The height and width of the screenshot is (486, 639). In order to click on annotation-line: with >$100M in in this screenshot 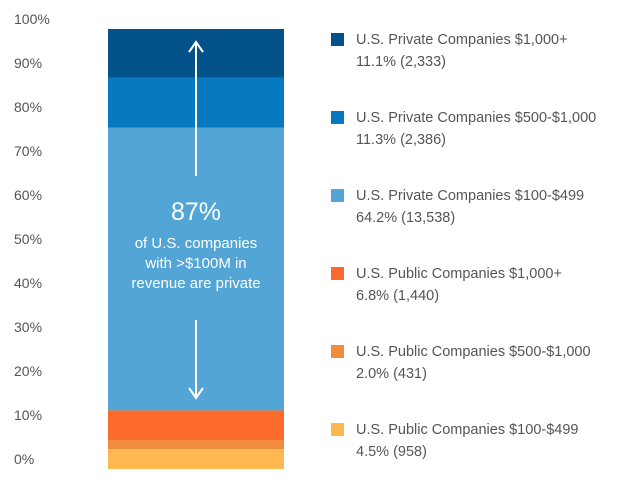, I will do `click(196, 263)`.